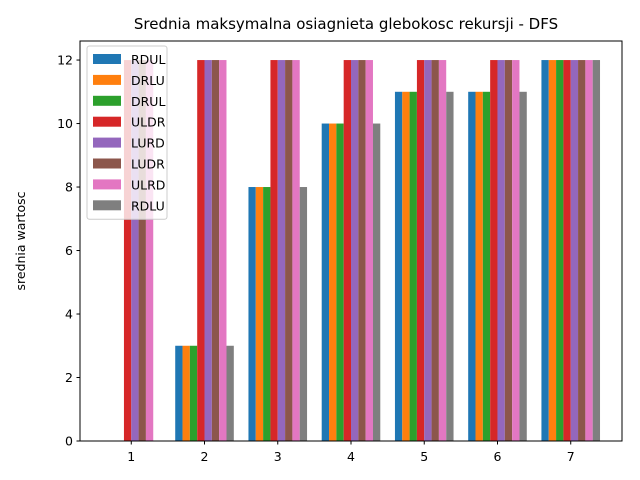  What do you see at coordinates (69, 187) in the screenshot?
I see `y-tick-label: 8` at bounding box center [69, 187].